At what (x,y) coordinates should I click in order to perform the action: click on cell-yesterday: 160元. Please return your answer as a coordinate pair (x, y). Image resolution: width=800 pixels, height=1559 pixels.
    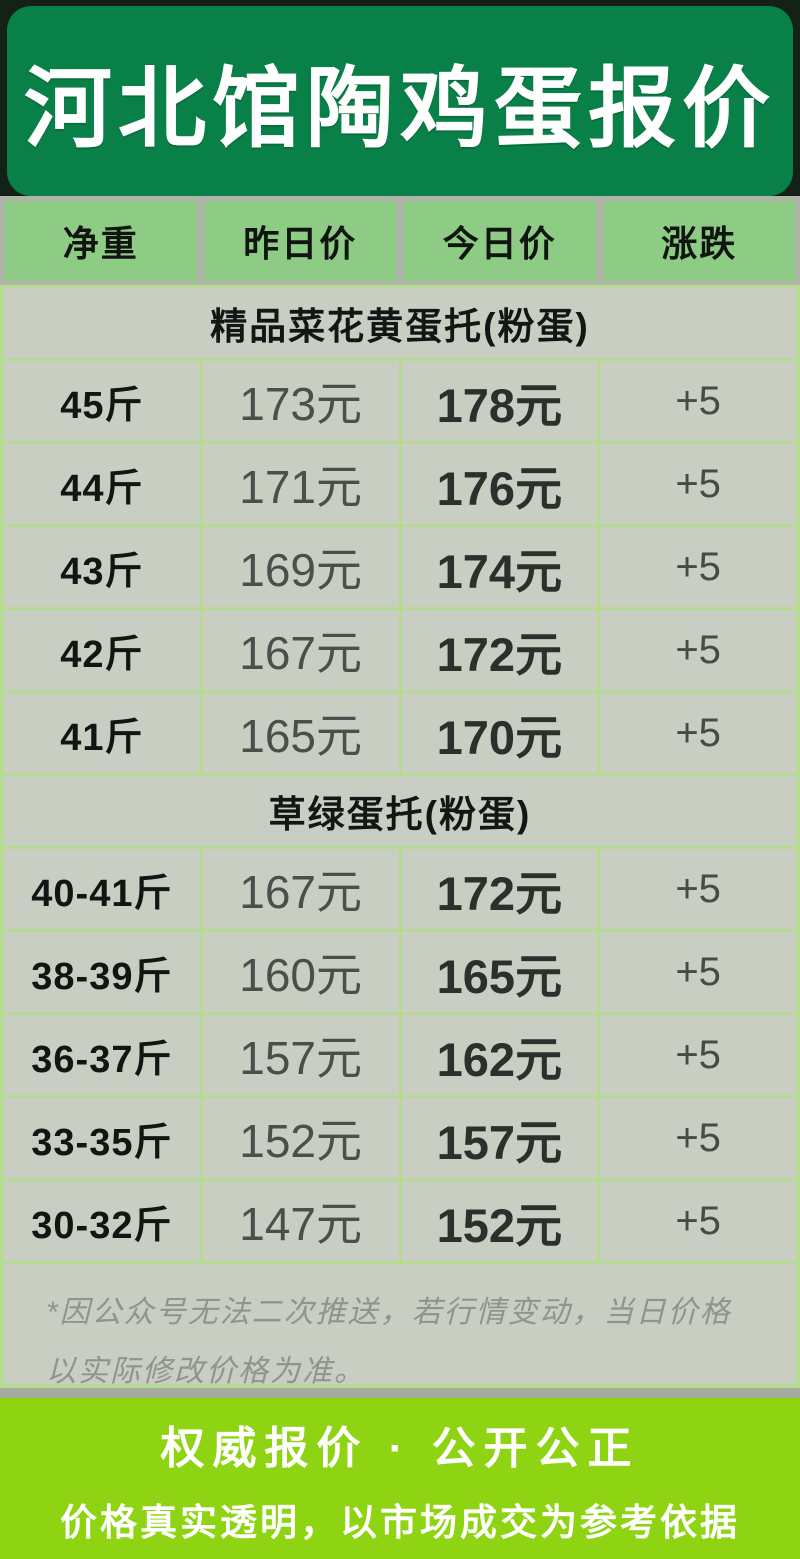
    Looking at the image, I should click on (300, 972).